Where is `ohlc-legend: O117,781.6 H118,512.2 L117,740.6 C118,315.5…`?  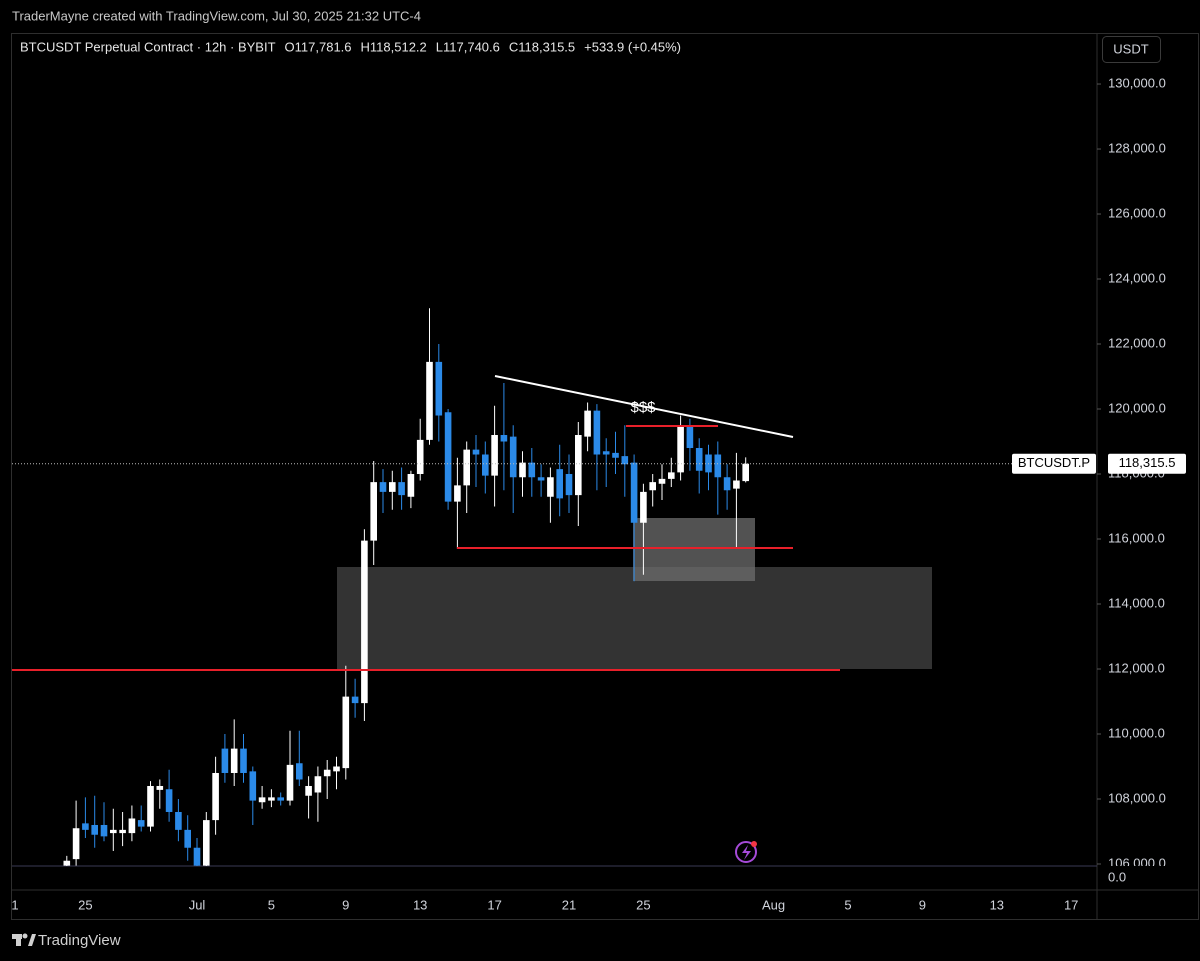
ohlc-legend: O117,781.6 H118,512.2 L117,740.6 C118,315.5… is located at coordinates (483, 46).